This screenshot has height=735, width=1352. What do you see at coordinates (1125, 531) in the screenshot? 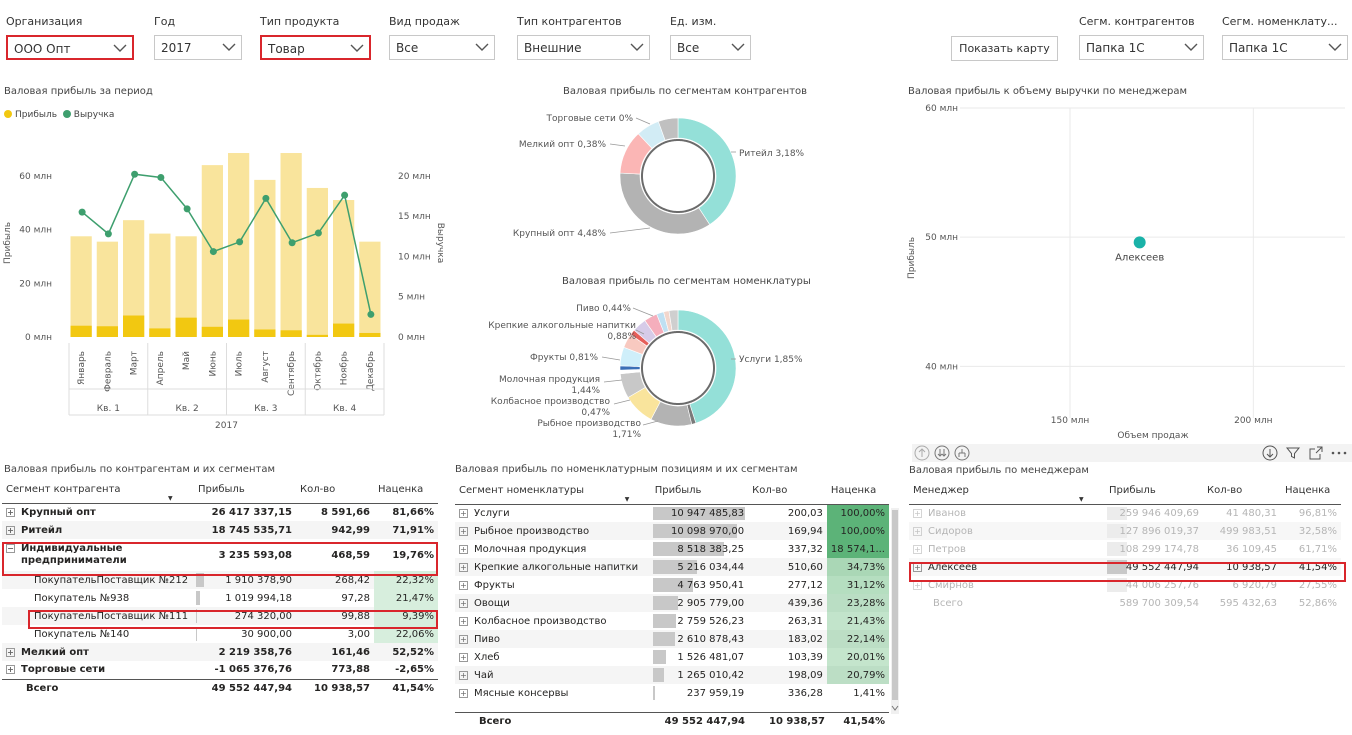
I see `table-row: + Сидоров 127 896 019,37 499 983,51 32,58%` at bounding box center [1125, 531].